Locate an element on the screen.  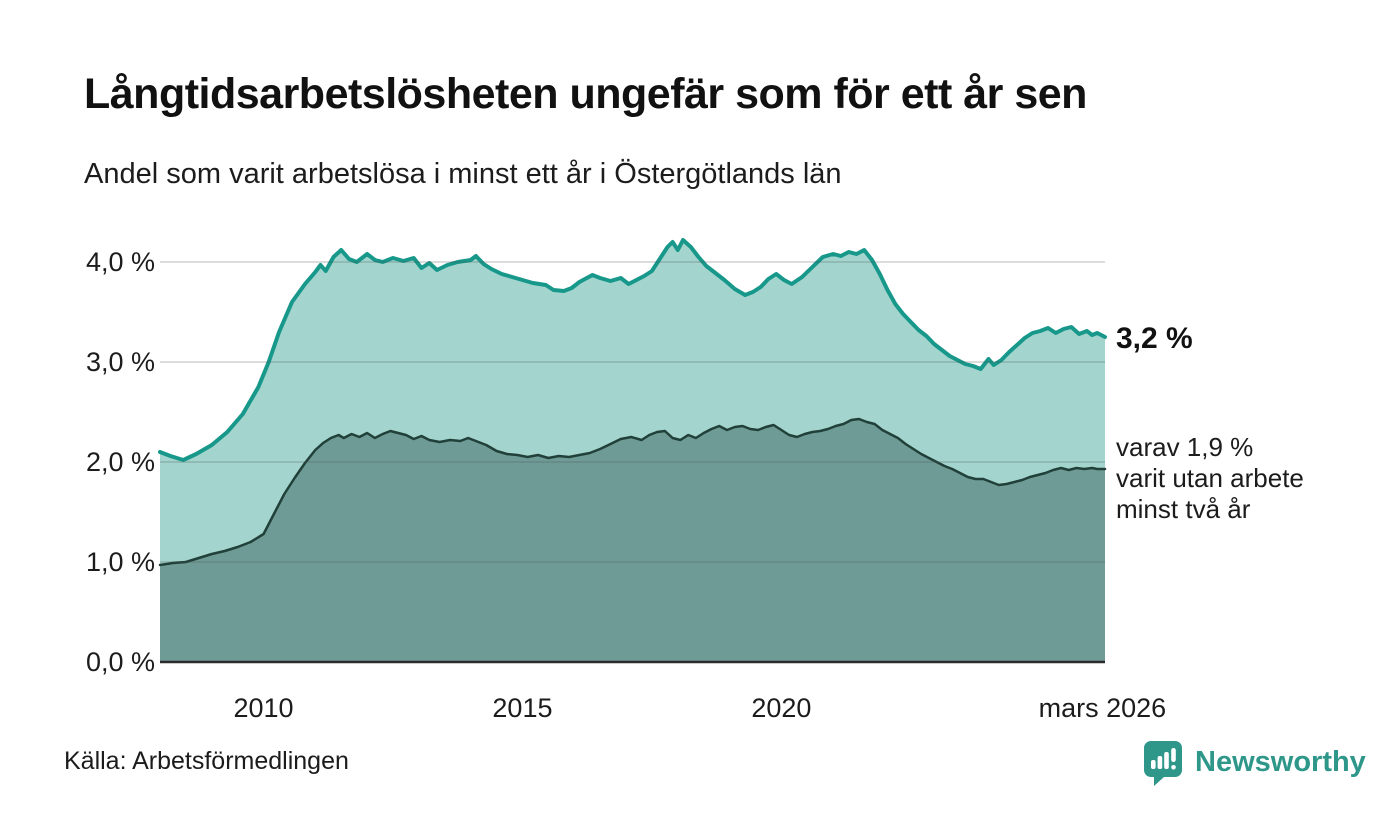
y-tick-label: 1,0 % is located at coordinates (120, 562).